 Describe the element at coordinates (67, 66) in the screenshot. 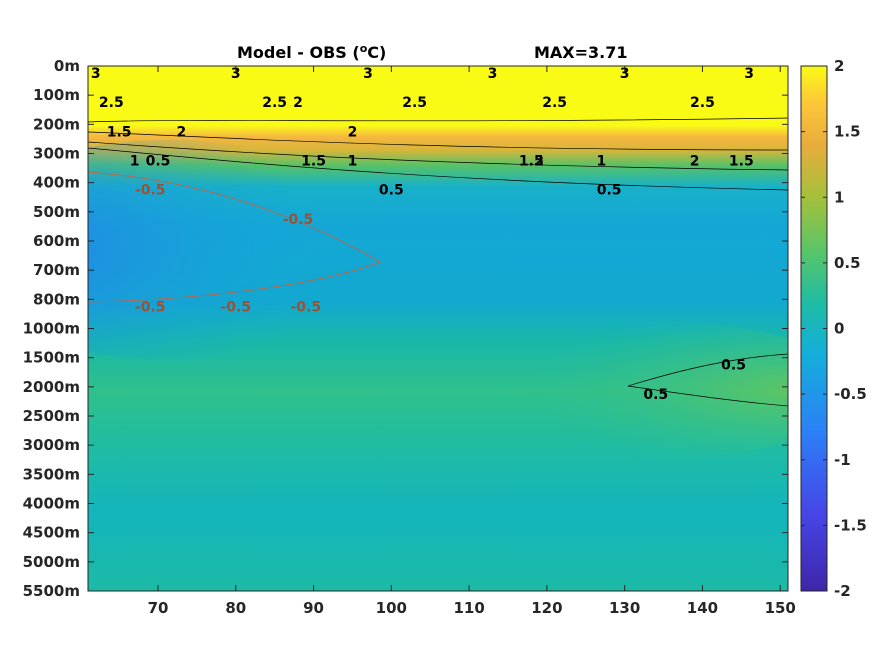

I see `y-tick-label: 0m` at that location.